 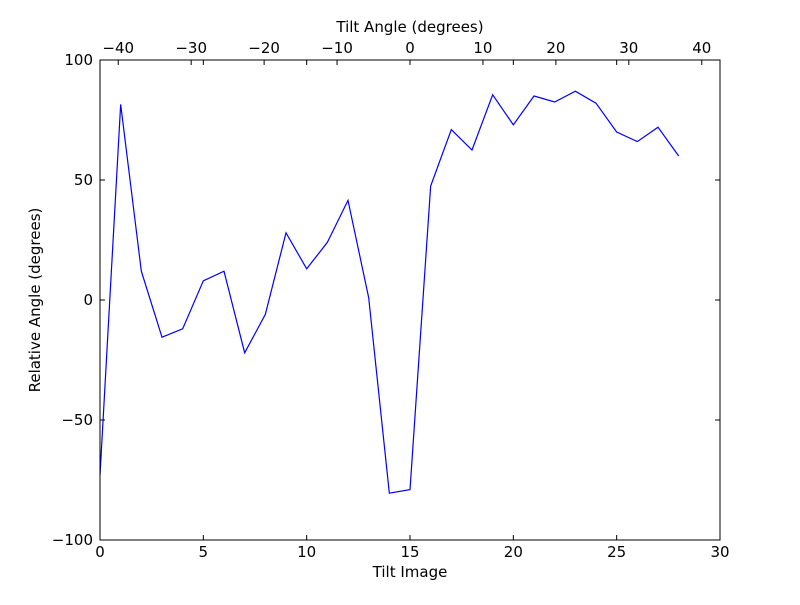 What do you see at coordinates (337, 48) in the screenshot?
I see `top-x-tick-label: −10` at bounding box center [337, 48].